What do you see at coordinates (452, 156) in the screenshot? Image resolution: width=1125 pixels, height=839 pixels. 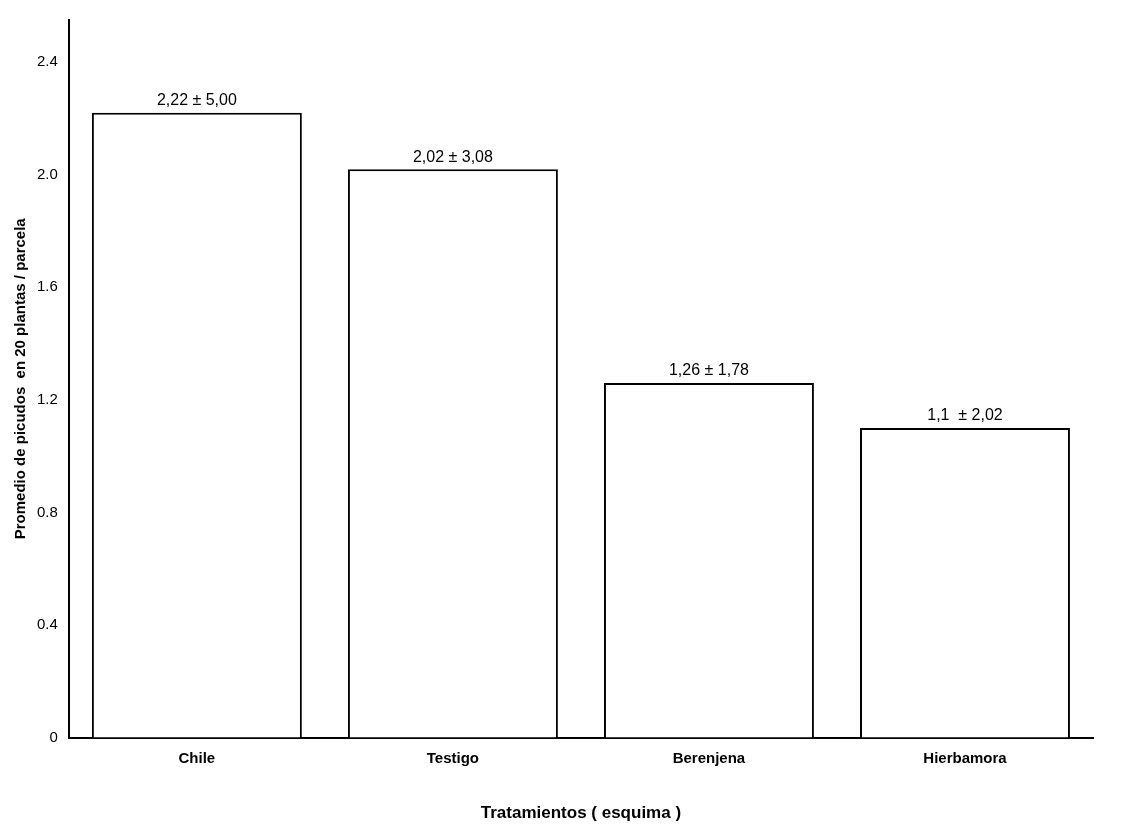 I see `data-label: 2,02 ± 3,08` at bounding box center [452, 156].